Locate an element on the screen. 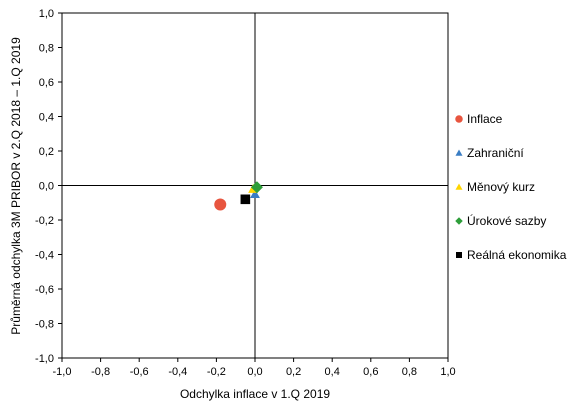  legend-label-urokove-sazby: Úrokové sazby is located at coordinates (506, 220).